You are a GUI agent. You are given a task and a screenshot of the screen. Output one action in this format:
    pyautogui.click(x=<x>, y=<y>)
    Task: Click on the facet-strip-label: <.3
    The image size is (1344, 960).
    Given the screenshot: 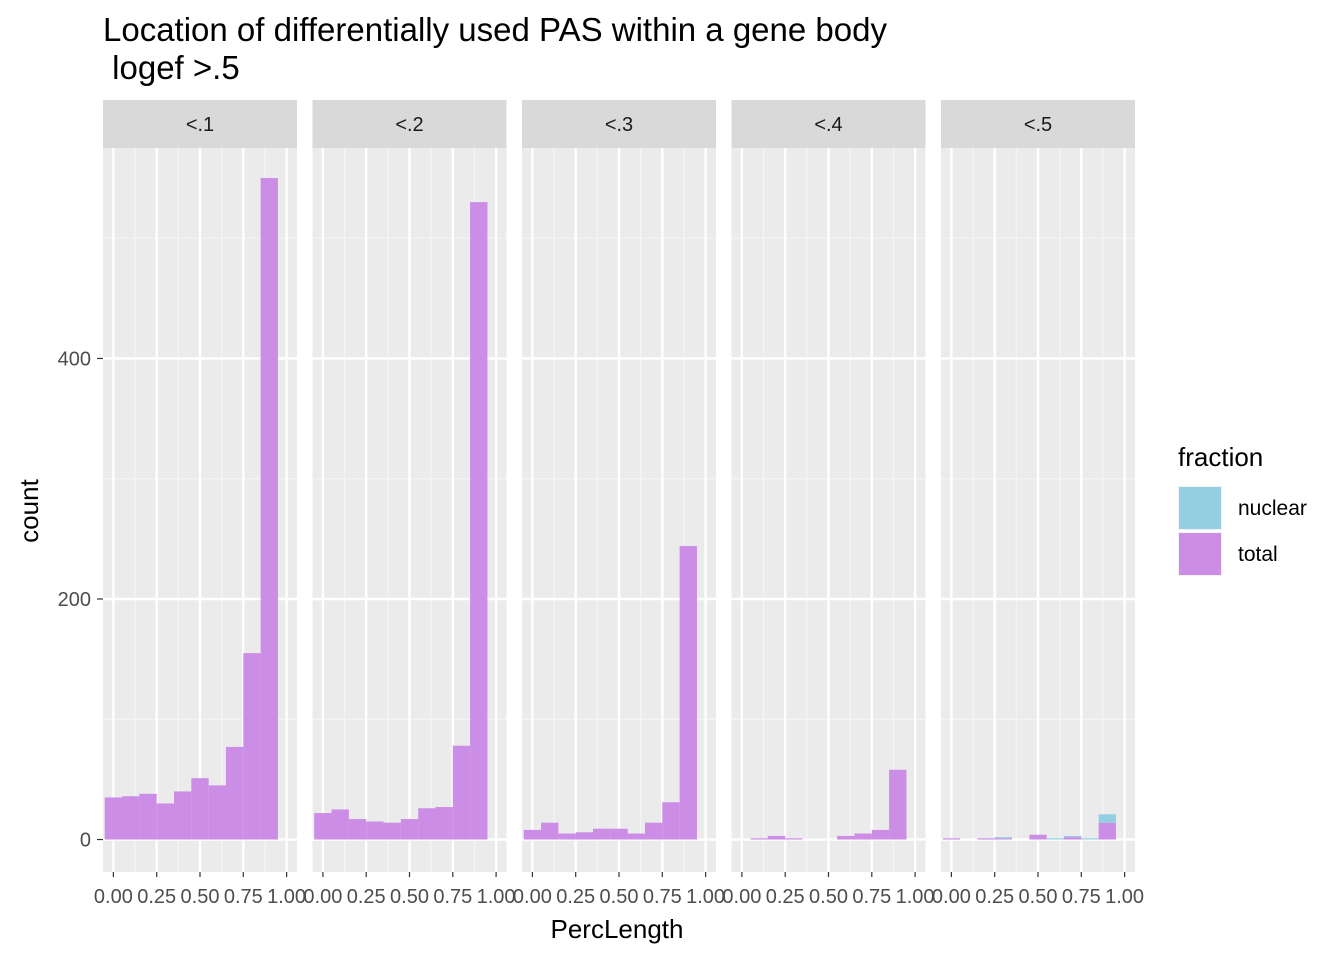 What is the action you would take?
    pyautogui.click(x=619, y=125)
    